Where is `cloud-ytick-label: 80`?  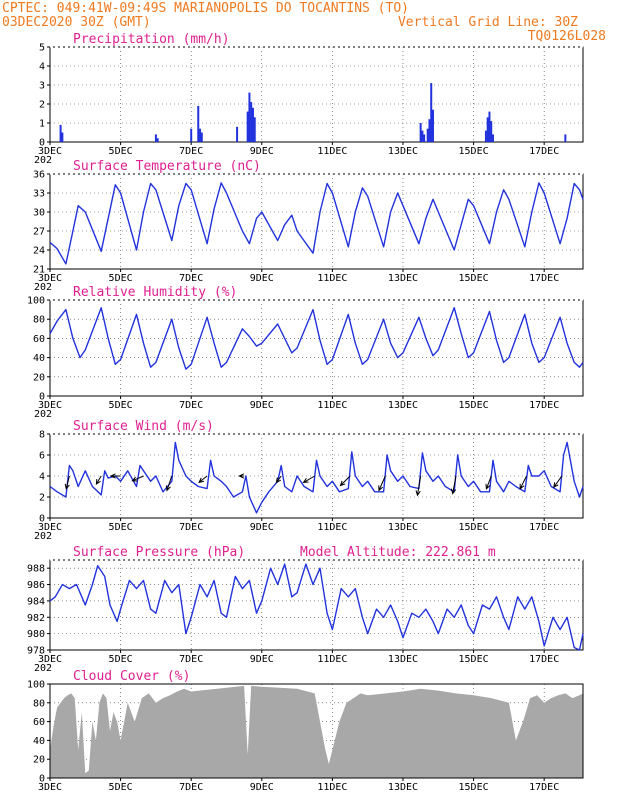
cloud-ytick-label: 80 is located at coordinates (39, 703).